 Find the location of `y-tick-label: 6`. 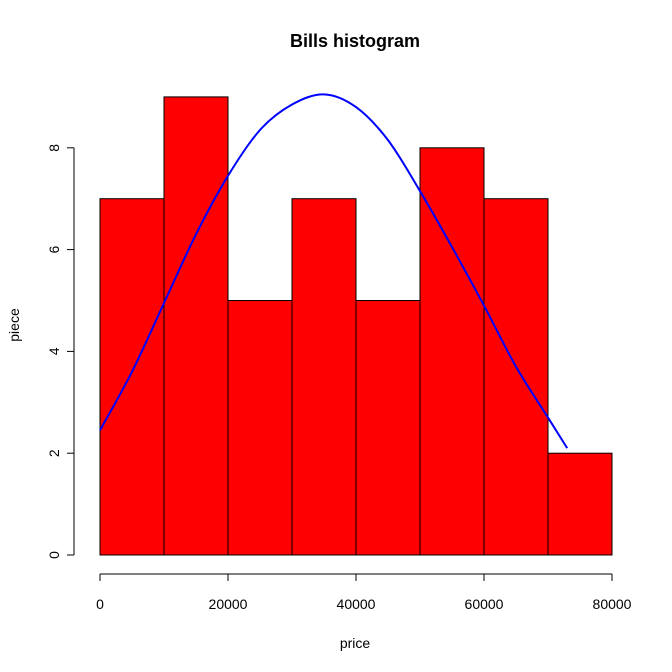

y-tick-label: 6 is located at coordinates (54, 249).